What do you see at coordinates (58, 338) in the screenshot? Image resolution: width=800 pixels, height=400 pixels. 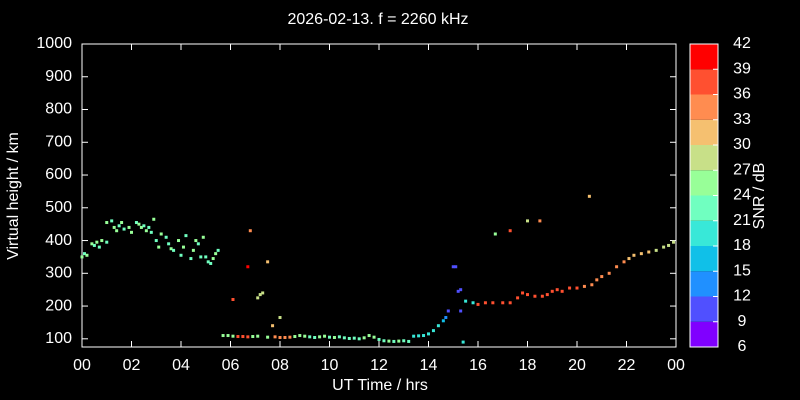 I see `y-tick-label: 100` at bounding box center [58, 338].